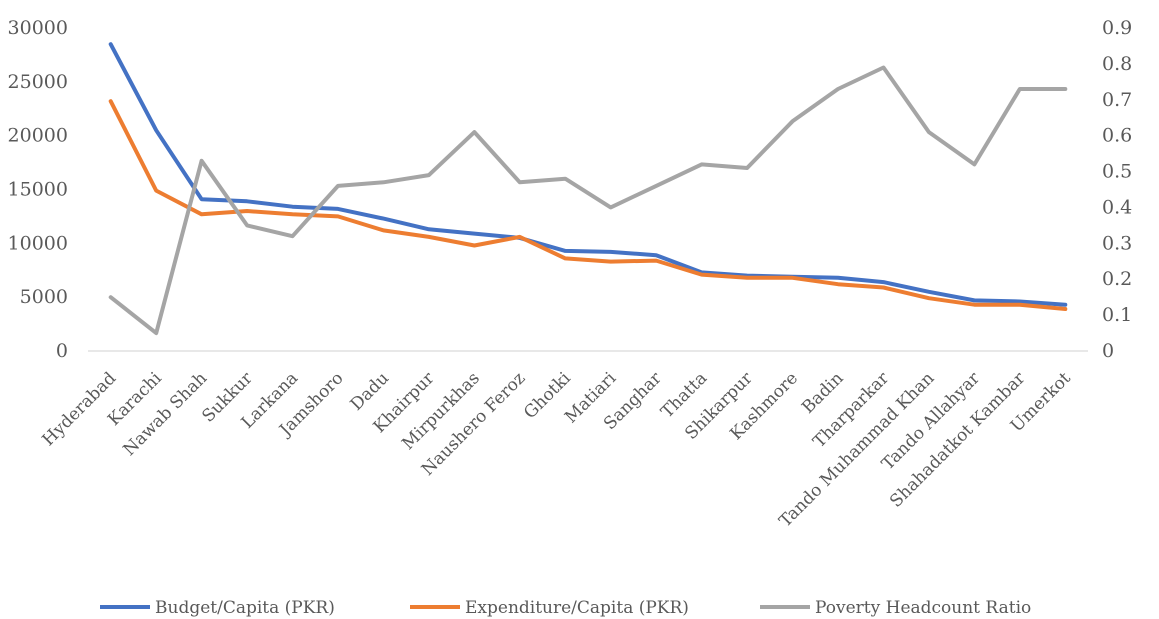  Describe the element at coordinates (1117, 28) in the screenshot. I see `right-tick-label: 0.9` at that location.